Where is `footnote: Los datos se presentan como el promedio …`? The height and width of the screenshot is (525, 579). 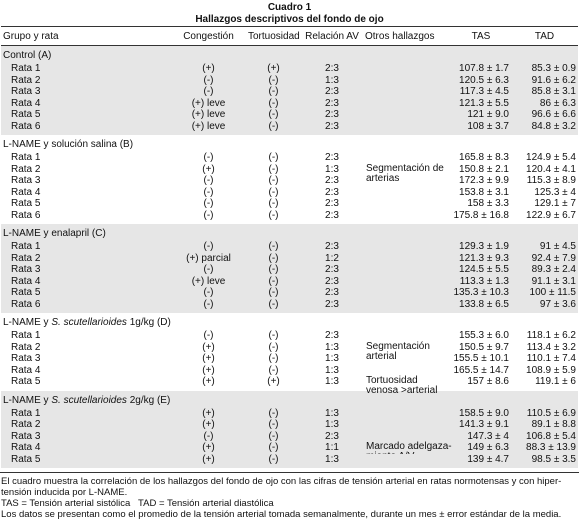 footnote: Los datos se presentan como el promedio … is located at coordinates (281, 514).